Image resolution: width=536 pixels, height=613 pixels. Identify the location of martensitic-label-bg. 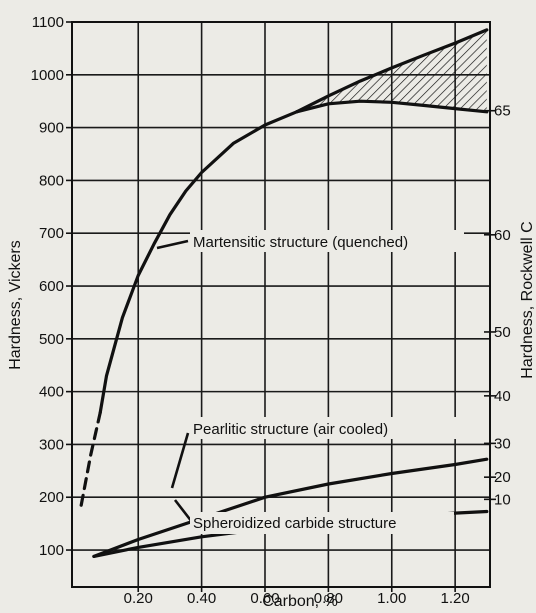
(327, 241).